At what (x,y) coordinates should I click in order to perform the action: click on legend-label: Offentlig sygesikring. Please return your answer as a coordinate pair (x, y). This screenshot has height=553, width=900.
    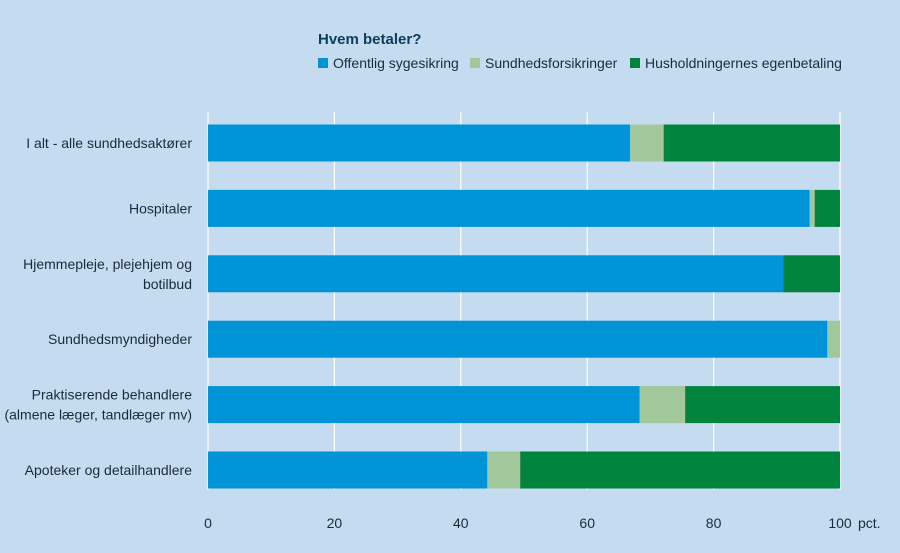
    Looking at the image, I should click on (396, 63).